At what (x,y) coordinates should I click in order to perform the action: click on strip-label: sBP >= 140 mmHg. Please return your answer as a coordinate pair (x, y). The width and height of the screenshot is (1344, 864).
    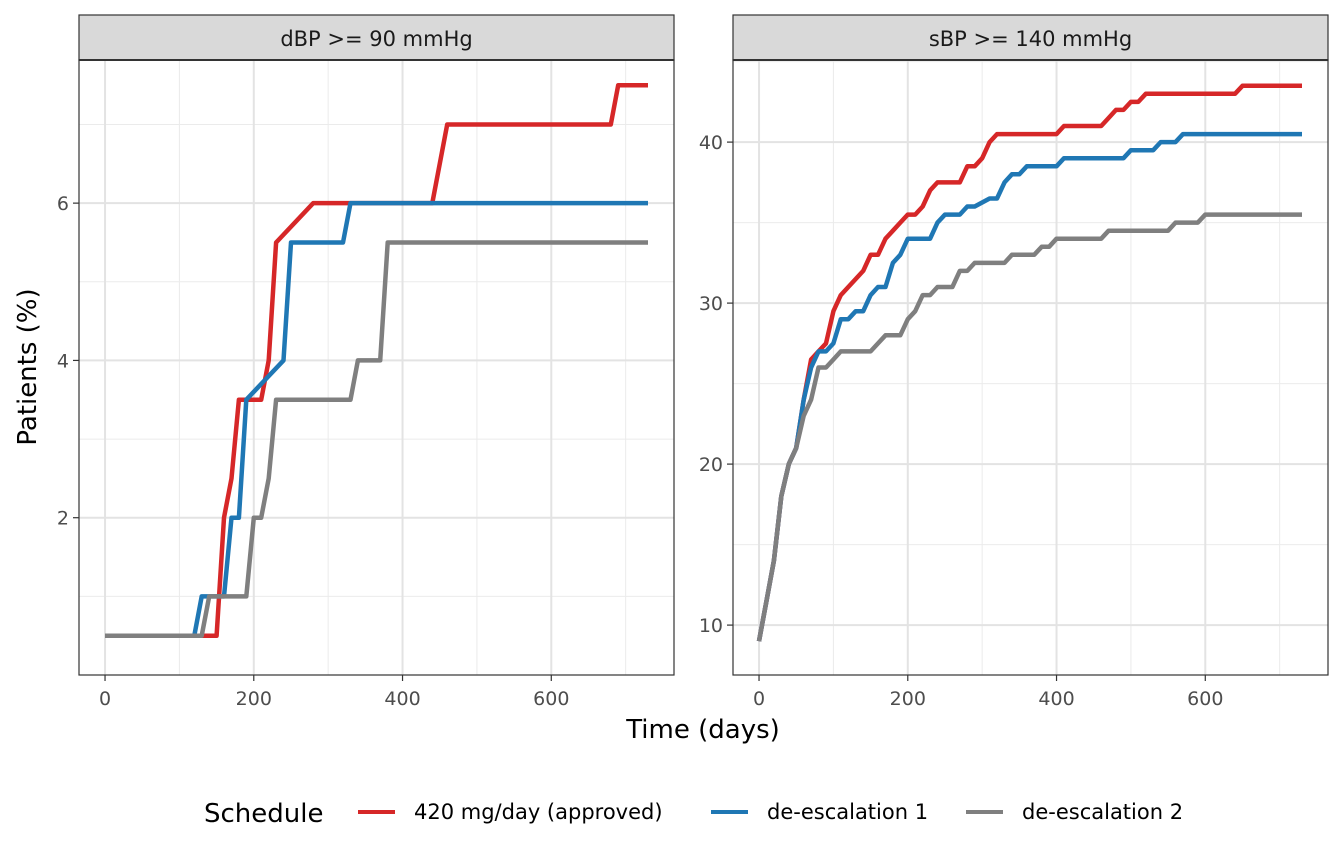
    Looking at the image, I should click on (1030, 39).